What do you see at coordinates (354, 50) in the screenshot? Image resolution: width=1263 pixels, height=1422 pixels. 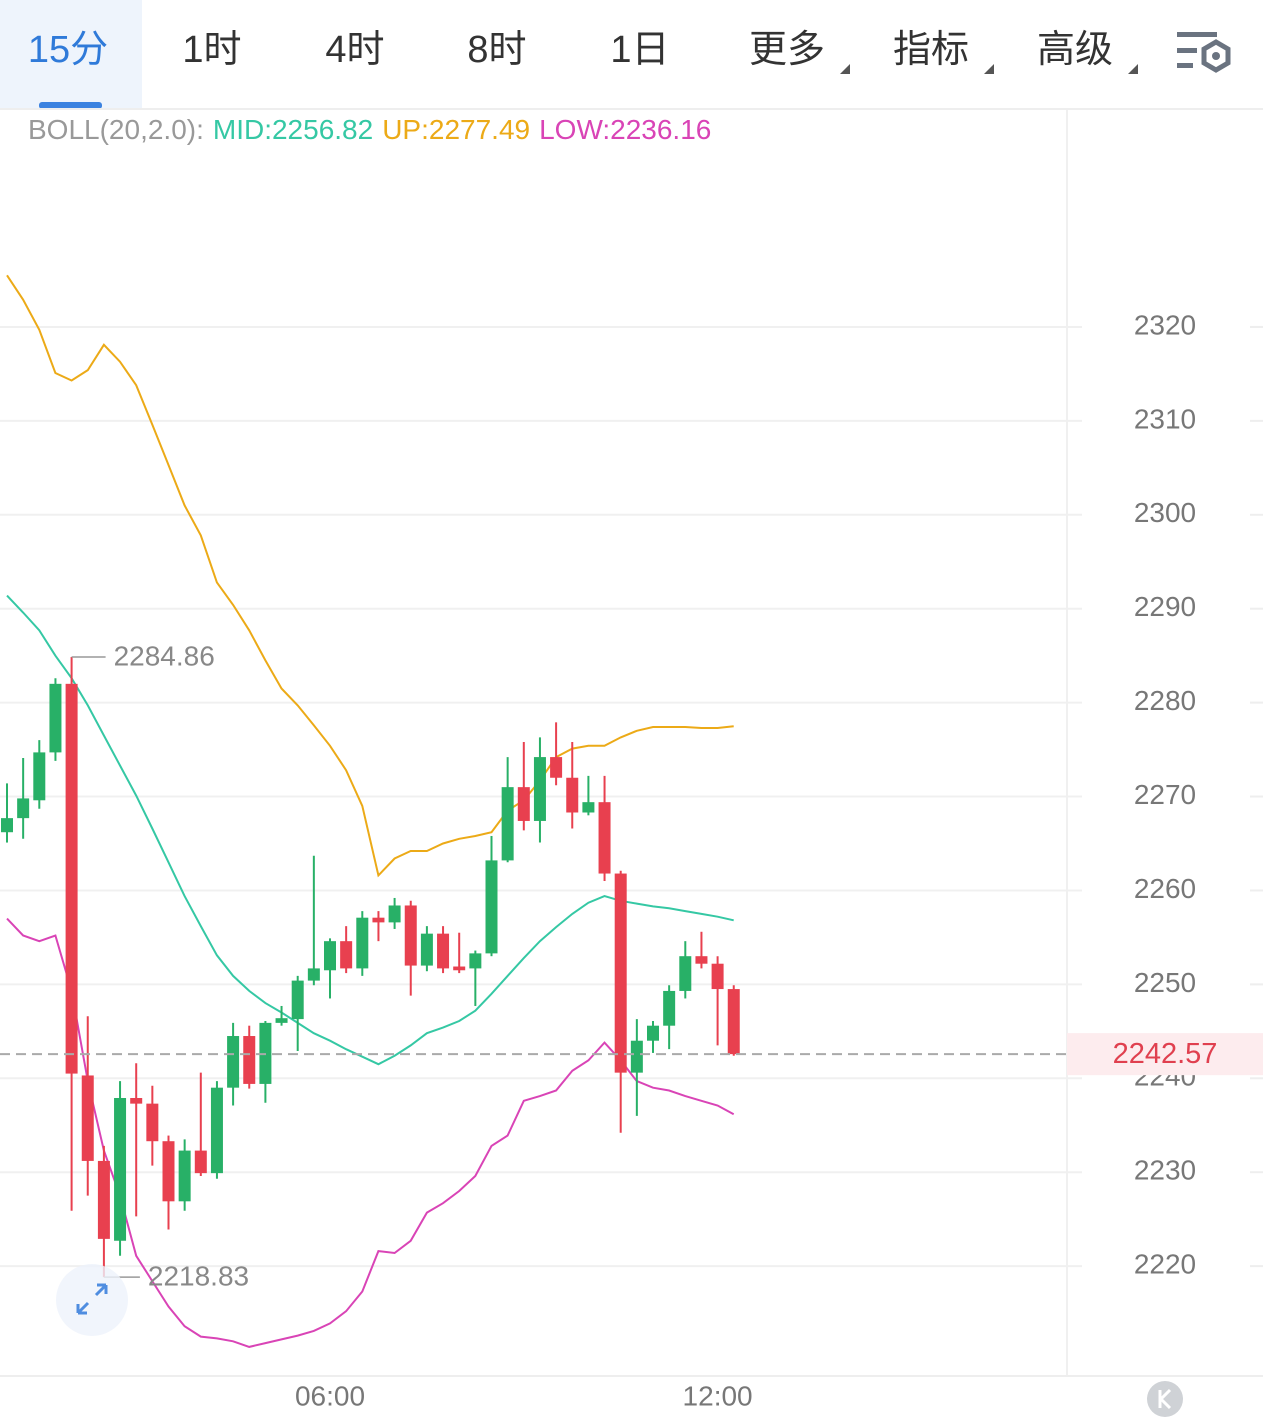 I see `tab: 4时` at bounding box center [354, 50].